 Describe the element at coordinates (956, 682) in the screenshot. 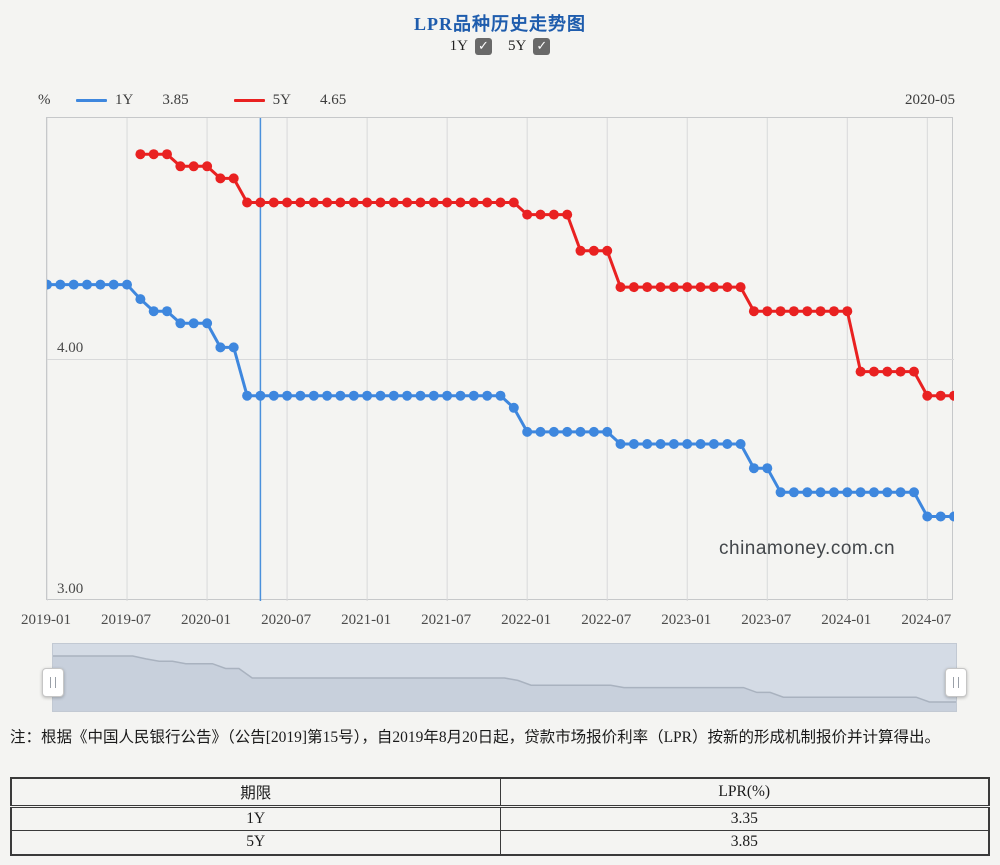

I see `navigator-right-handle` at that location.